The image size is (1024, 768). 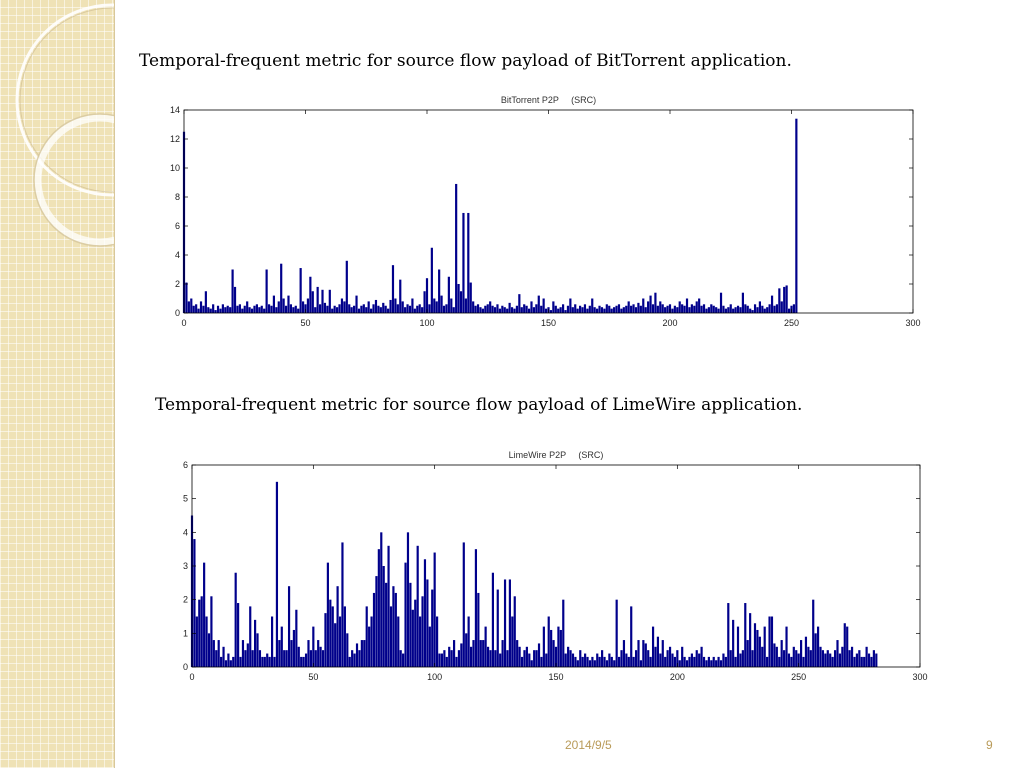 What do you see at coordinates (185, 600) in the screenshot?
I see `y-tick-label: 2` at bounding box center [185, 600].